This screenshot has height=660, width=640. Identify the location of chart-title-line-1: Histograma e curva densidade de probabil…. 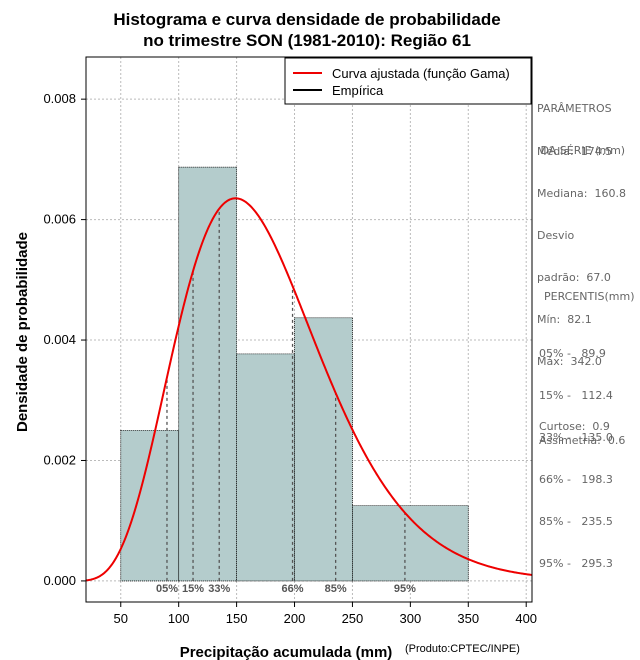
(306, 19).